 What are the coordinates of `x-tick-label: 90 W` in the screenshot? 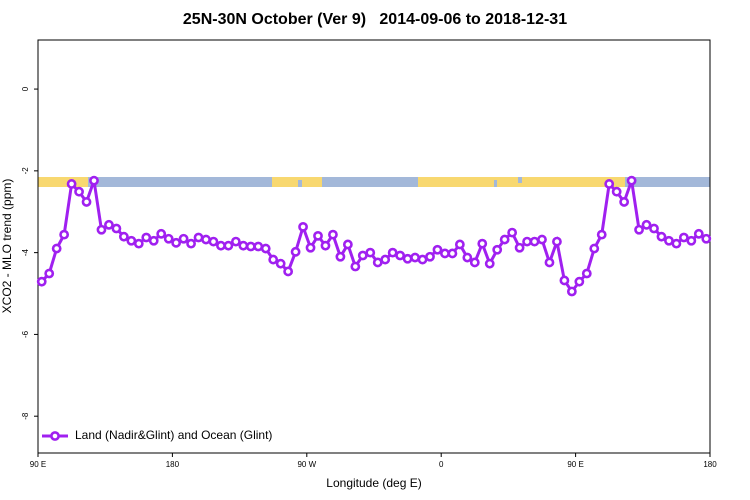 It's located at (306, 464).